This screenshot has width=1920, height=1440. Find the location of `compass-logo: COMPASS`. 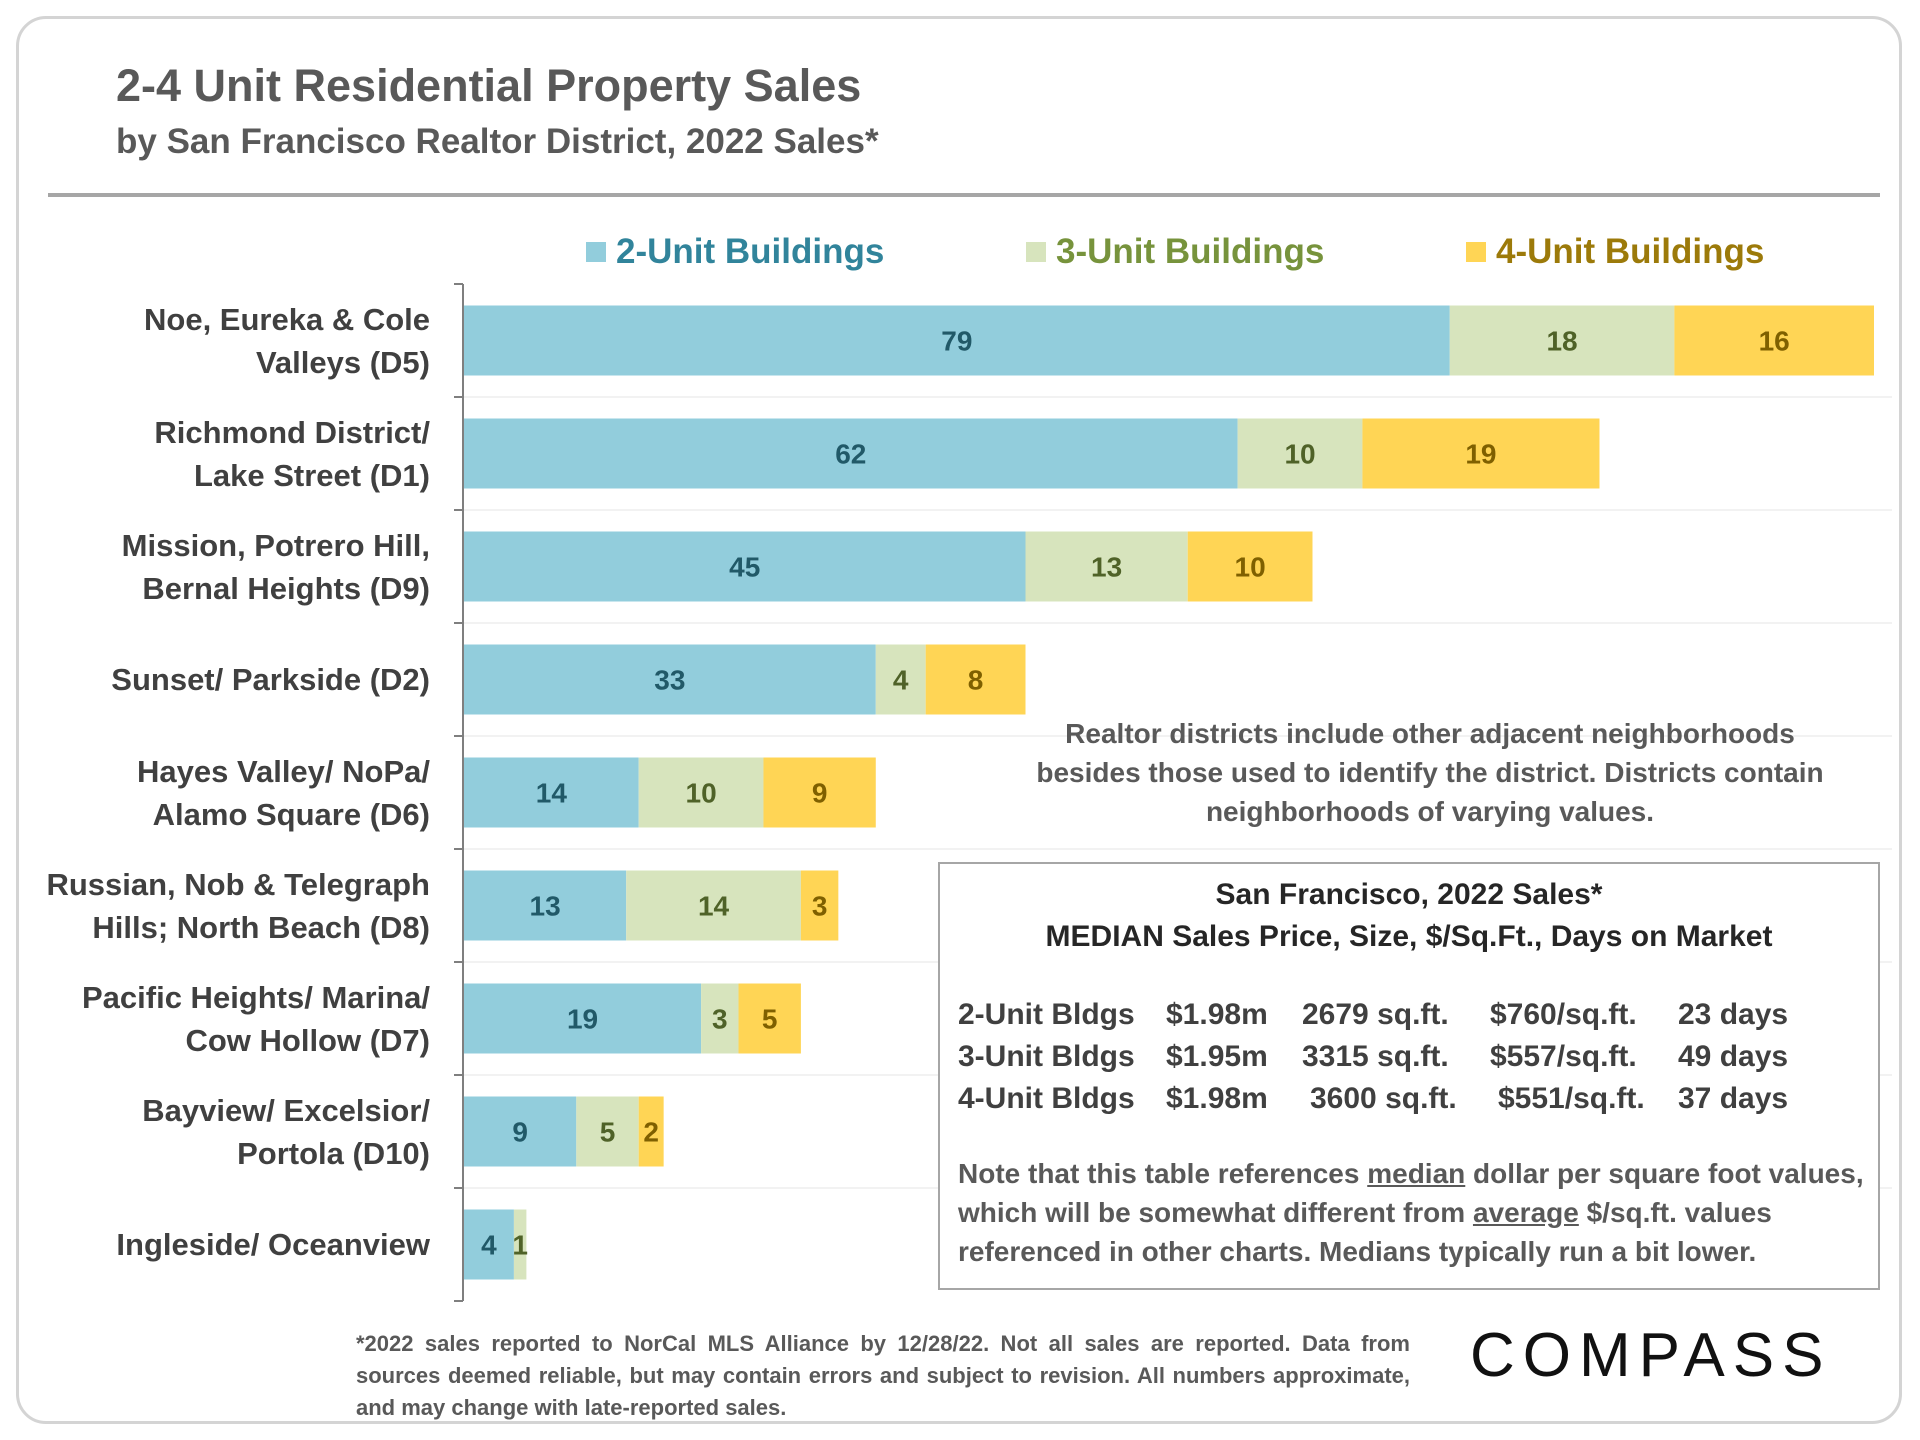

compass-logo: COMPASS is located at coordinates (1651, 1355).